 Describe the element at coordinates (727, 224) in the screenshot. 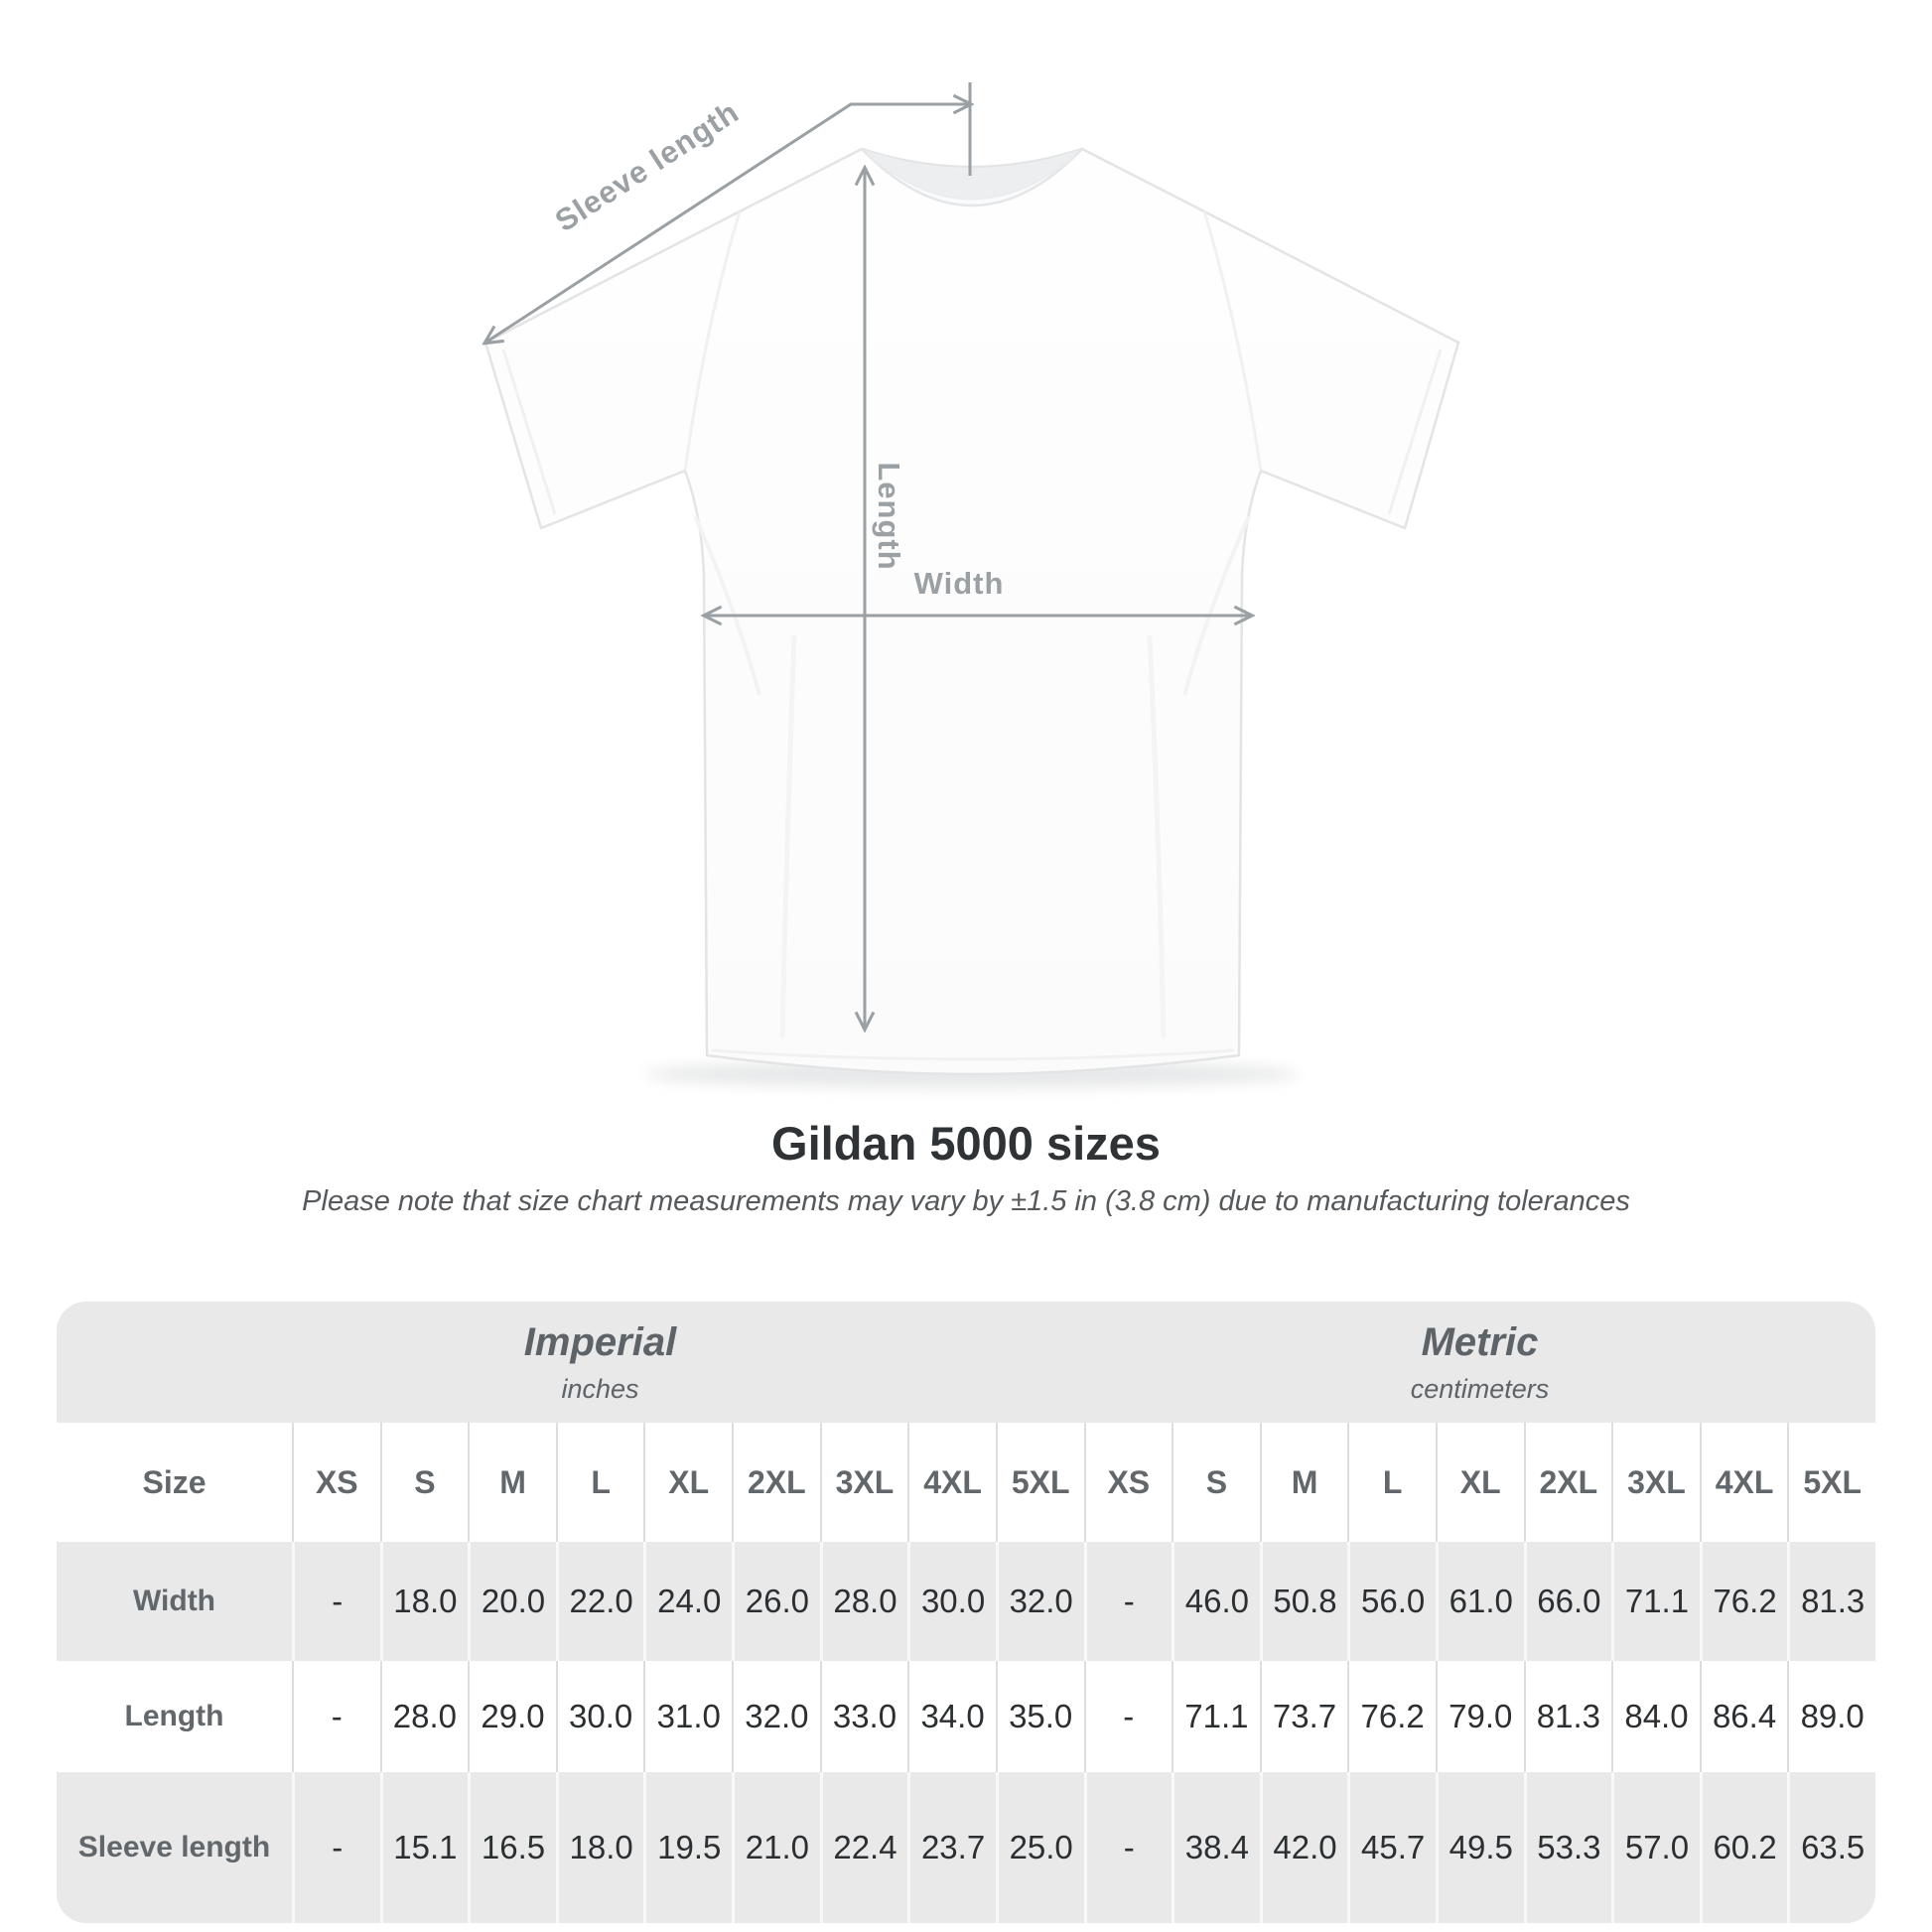

I see `sleeve-length-arrow` at that location.